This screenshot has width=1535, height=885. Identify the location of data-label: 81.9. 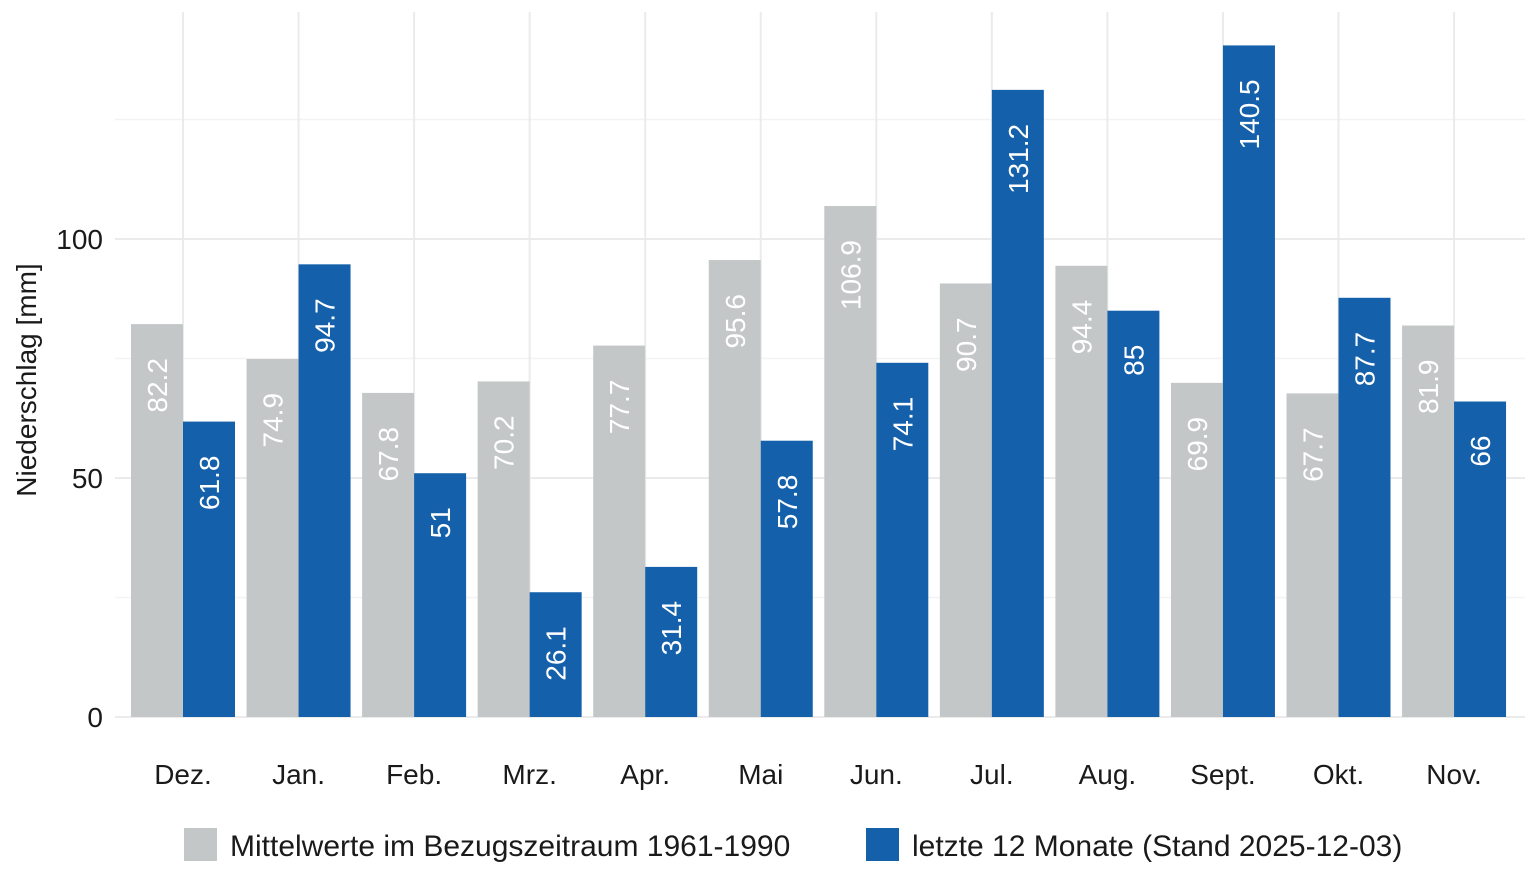
(1428, 387).